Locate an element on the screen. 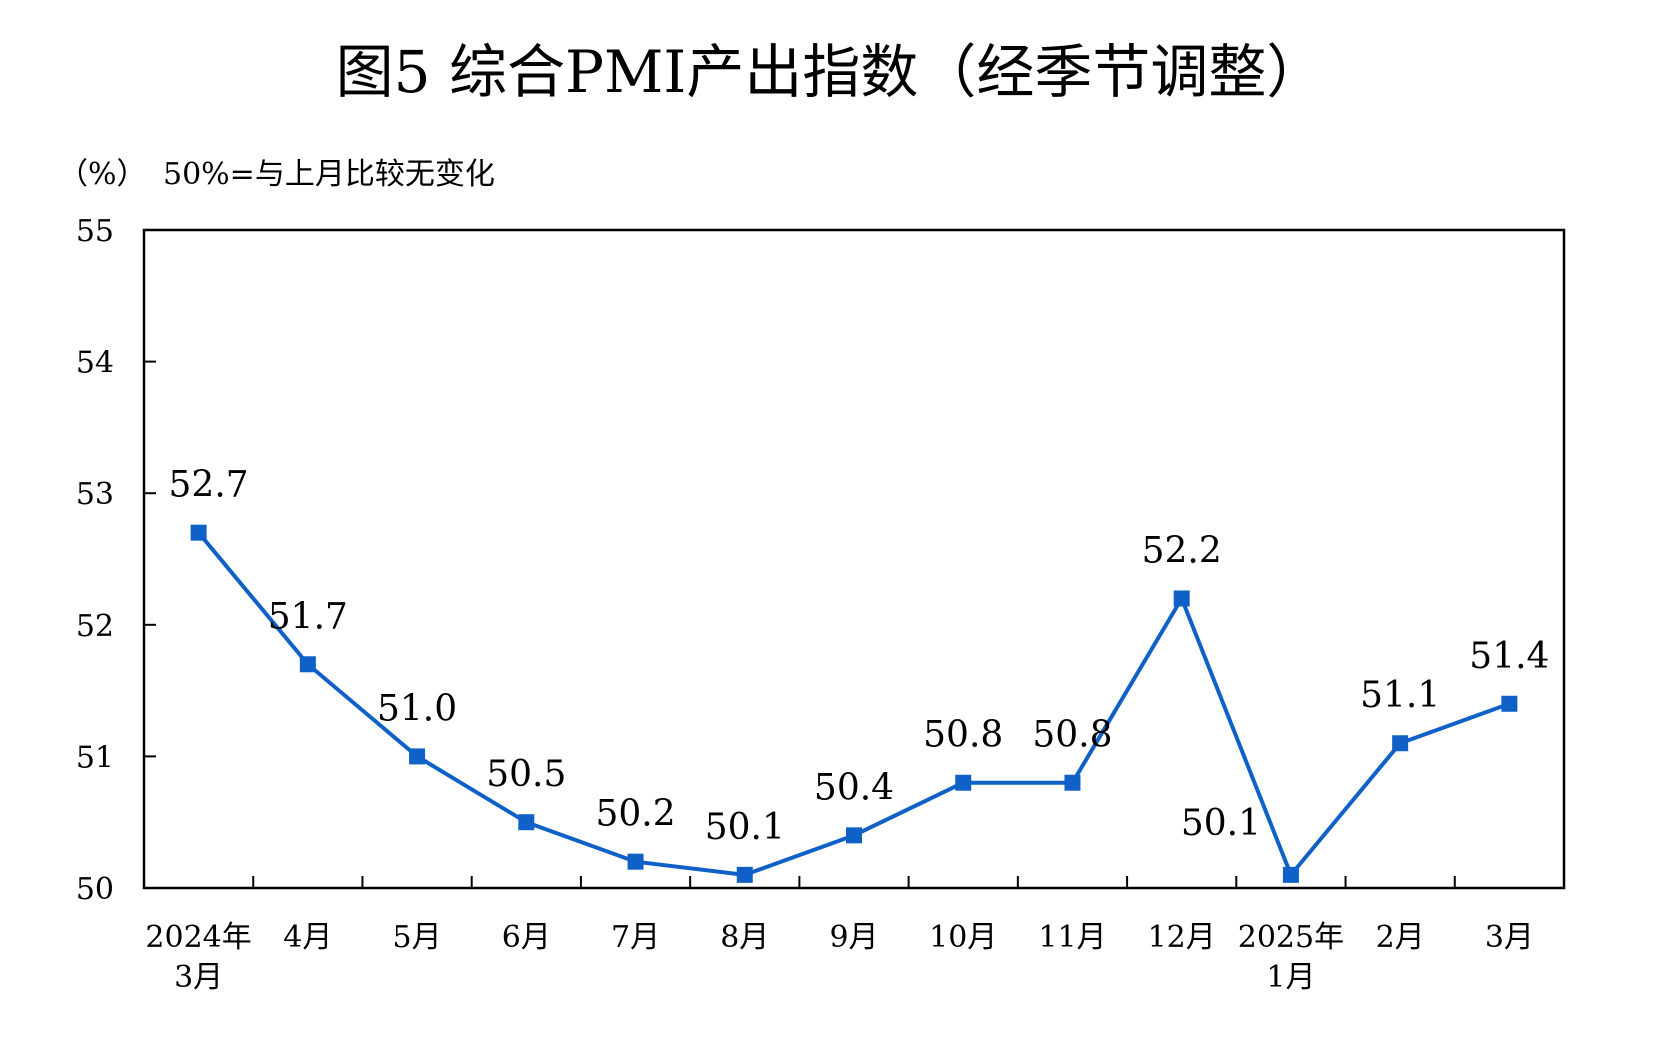 The image size is (1660, 1040). data-label: 51.1 is located at coordinates (1400, 695).